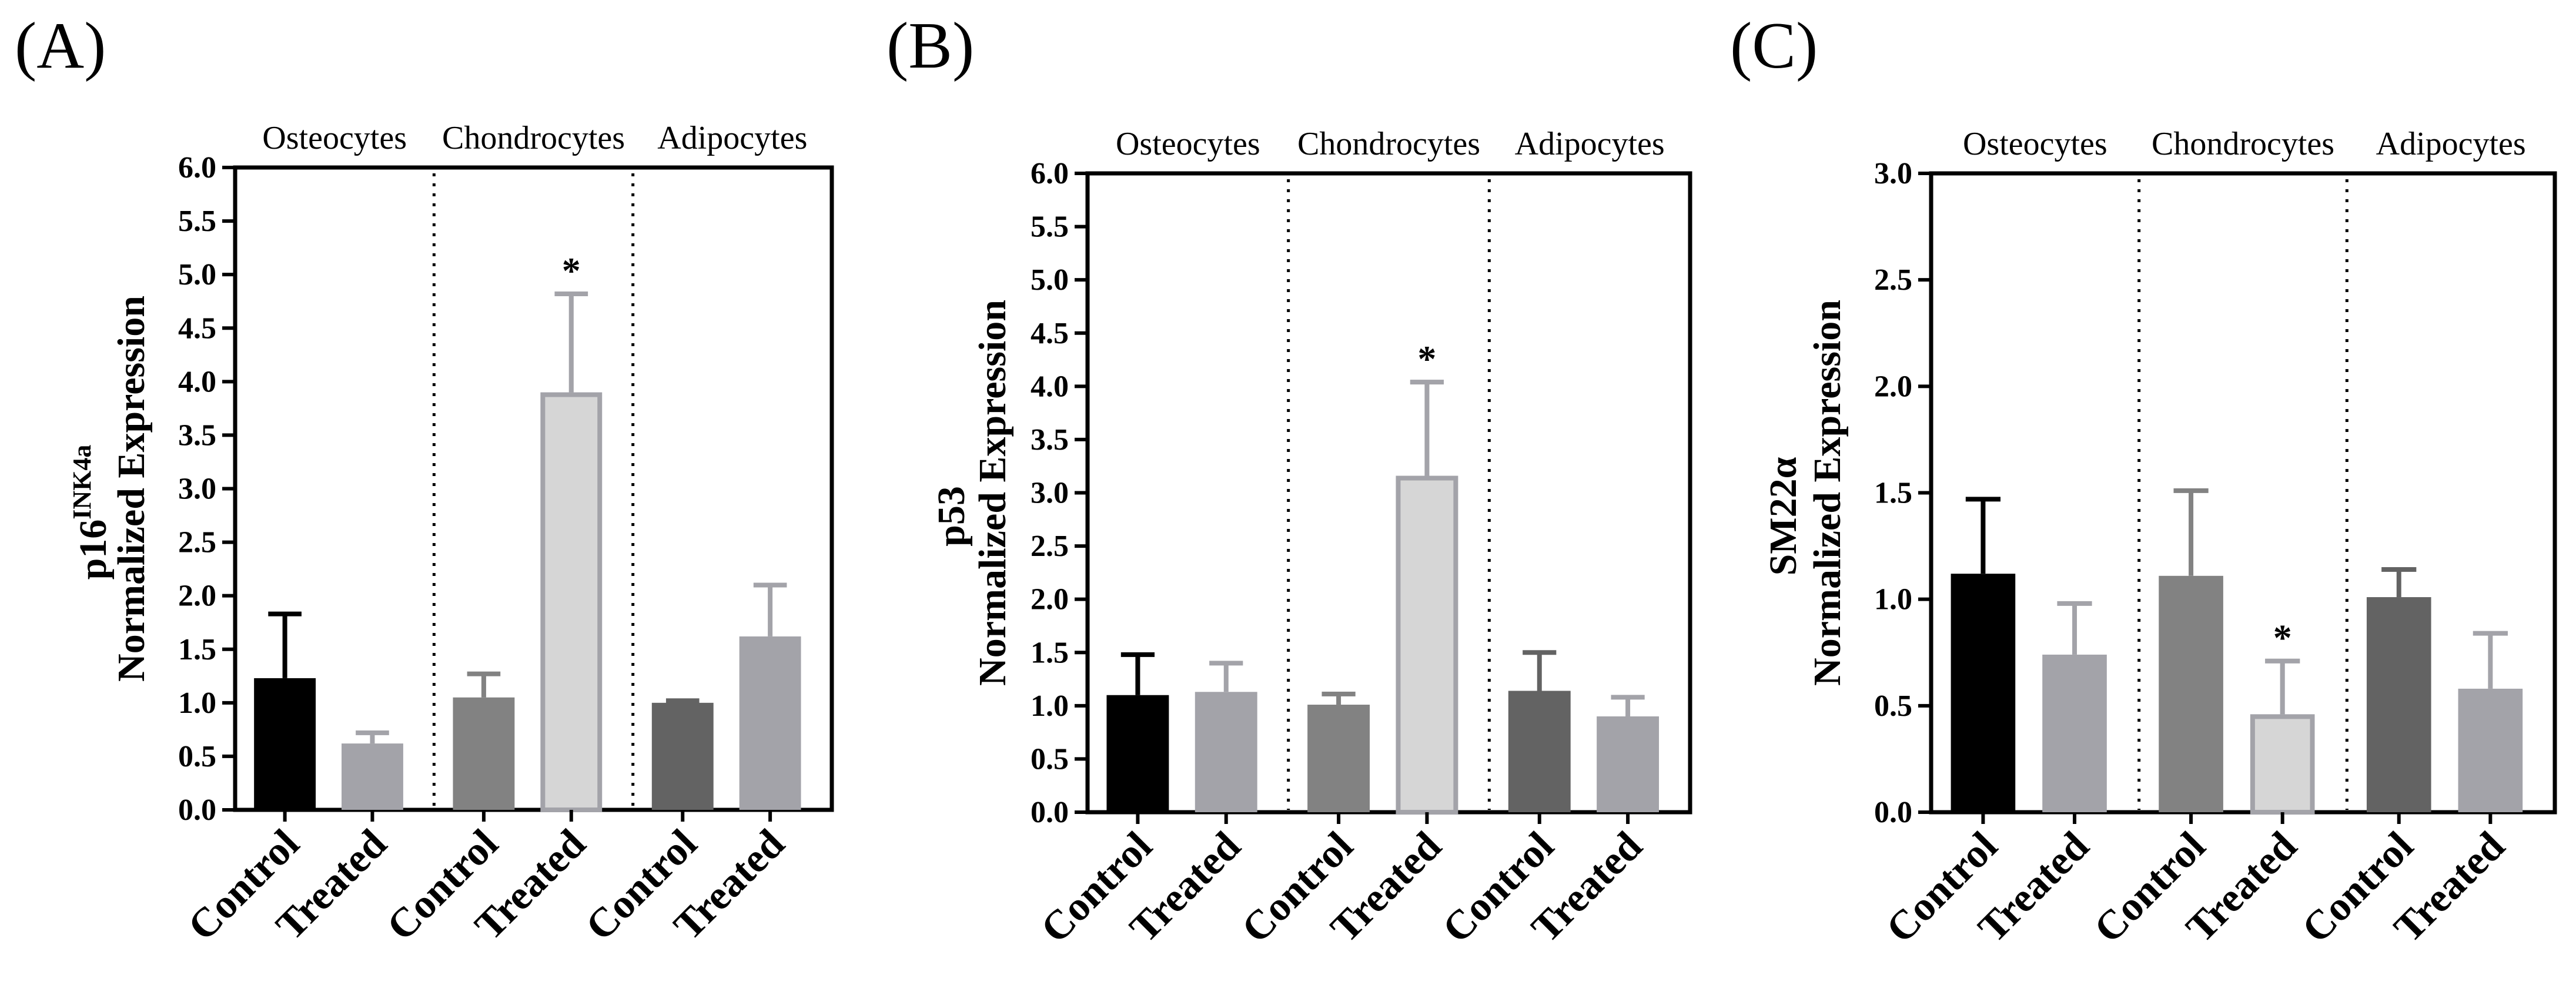 The image size is (2576, 985). What do you see at coordinates (1774, 45) in the screenshot?
I see `panel-label: (C)` at bounding box center [1774, 45].